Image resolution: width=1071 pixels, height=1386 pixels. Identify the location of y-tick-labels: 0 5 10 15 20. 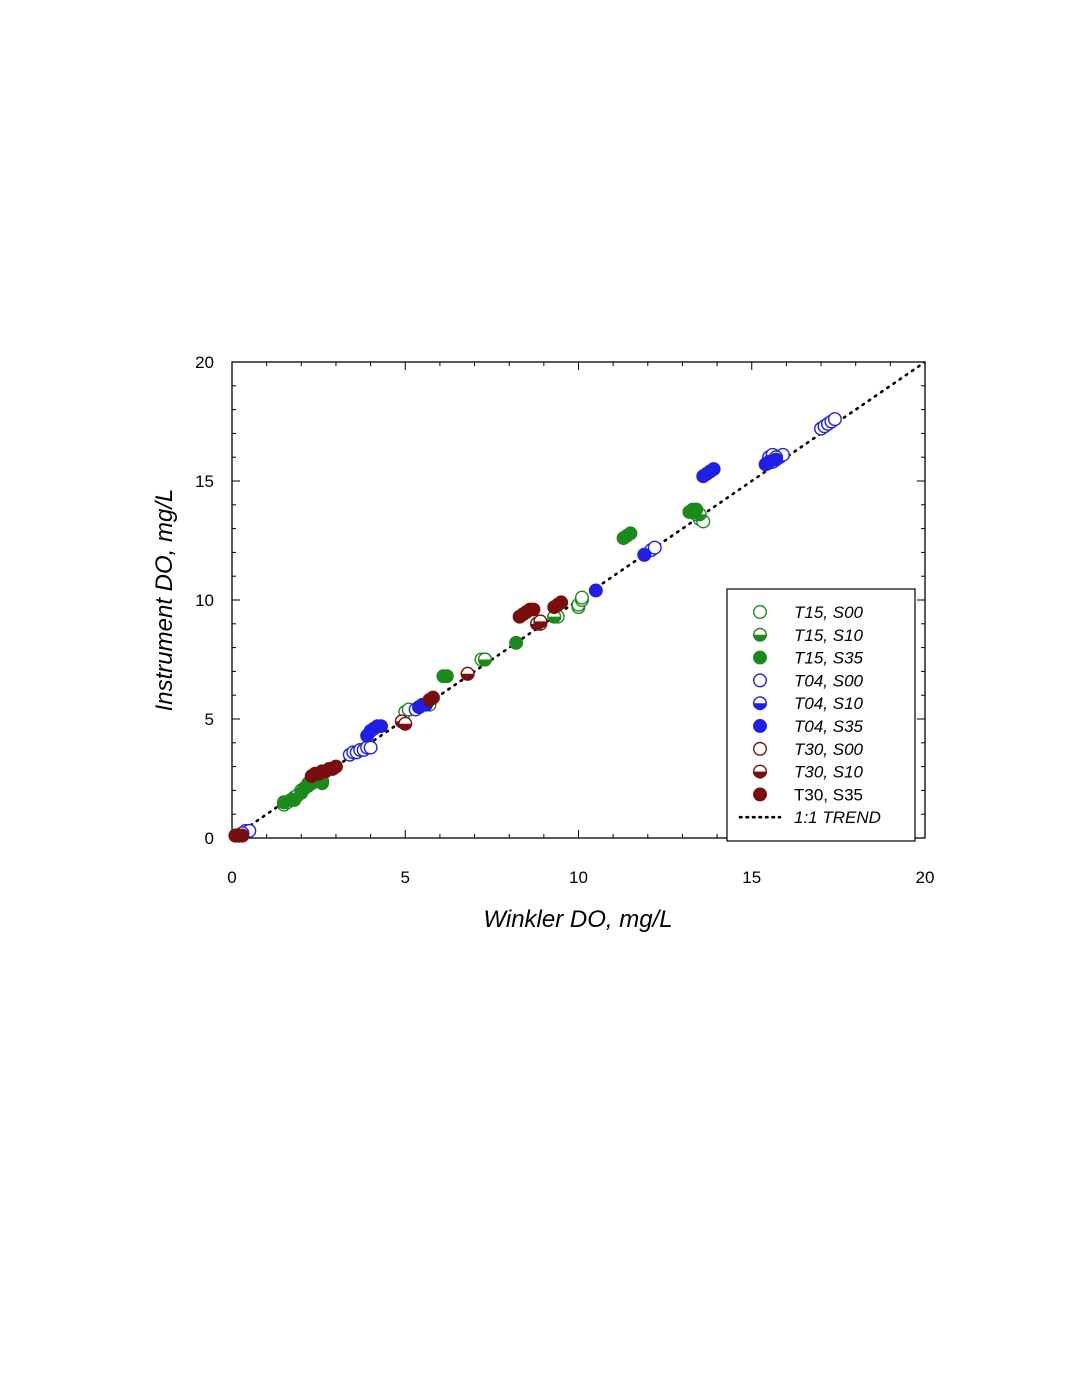
(204, 600).